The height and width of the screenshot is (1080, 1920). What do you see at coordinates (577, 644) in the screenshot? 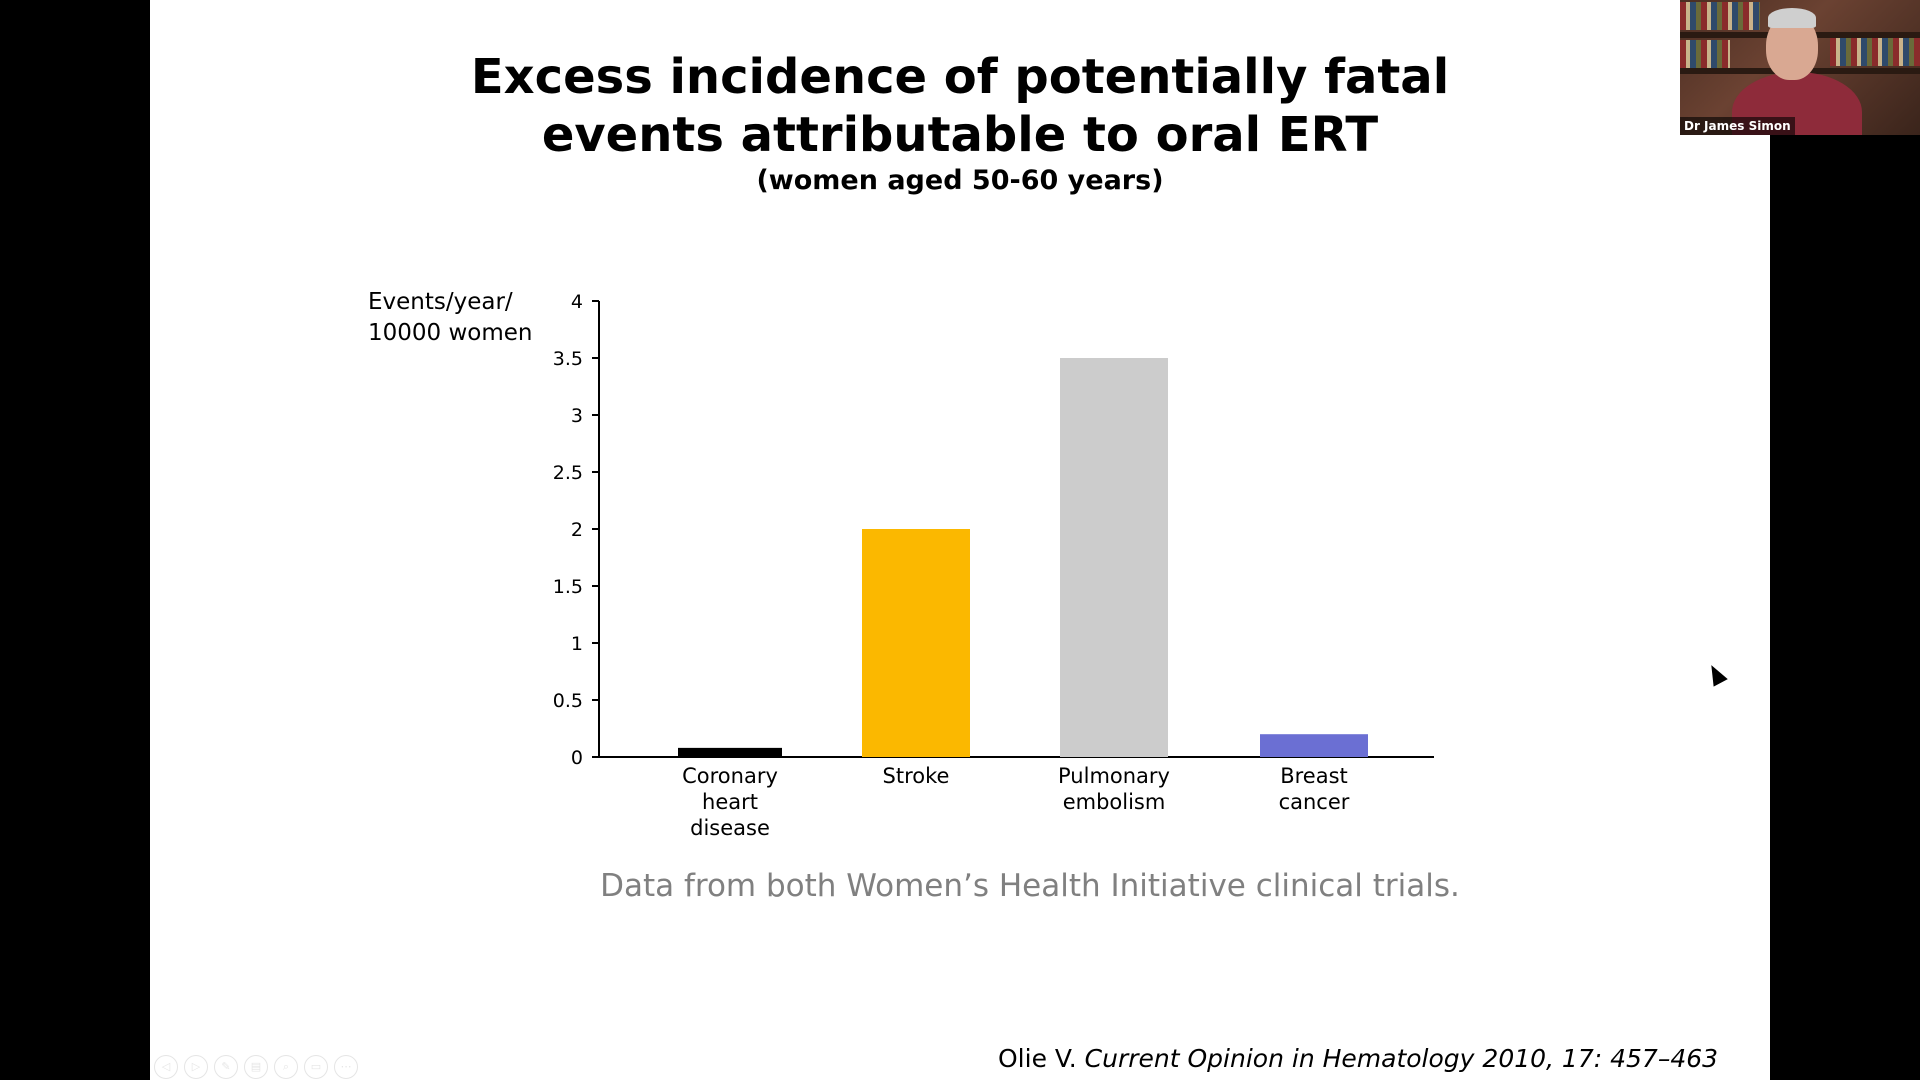
I see `y-tick-label: 1` at bounding box center [577, 644].